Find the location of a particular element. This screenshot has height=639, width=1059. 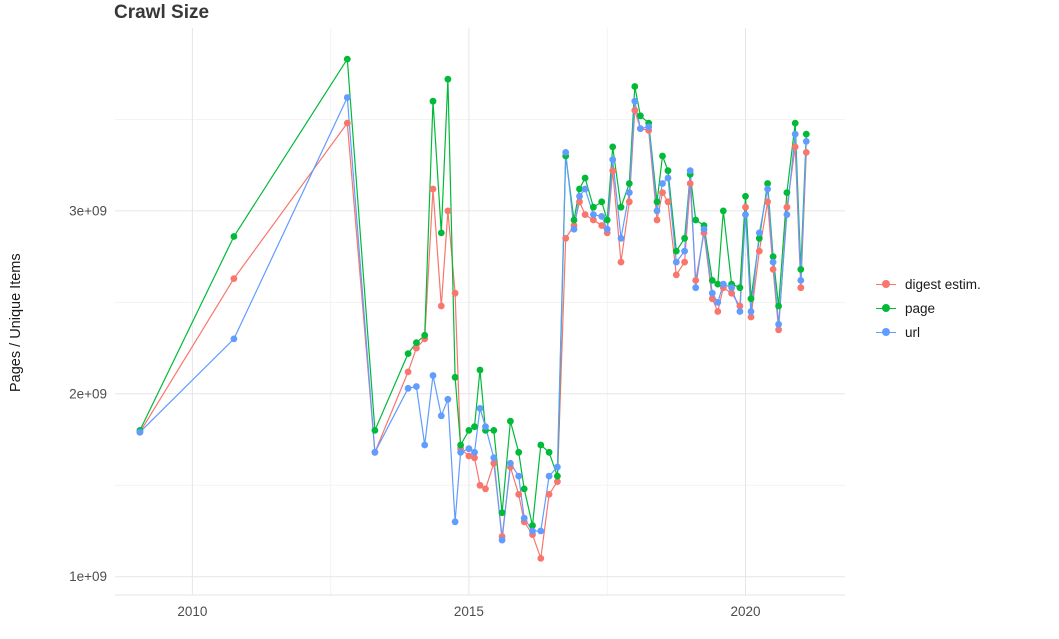

y-tick-label: 2e+09 is located at coordinates (88, 393).